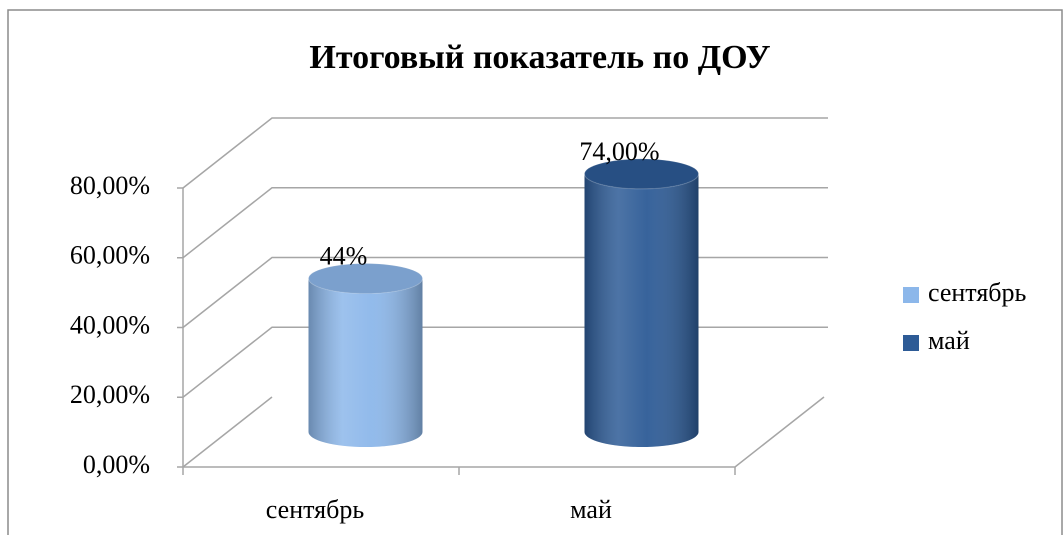 The width and height of the screenshot is (1064, 535). I want to click on data-label: 44%, so click(344, 256).